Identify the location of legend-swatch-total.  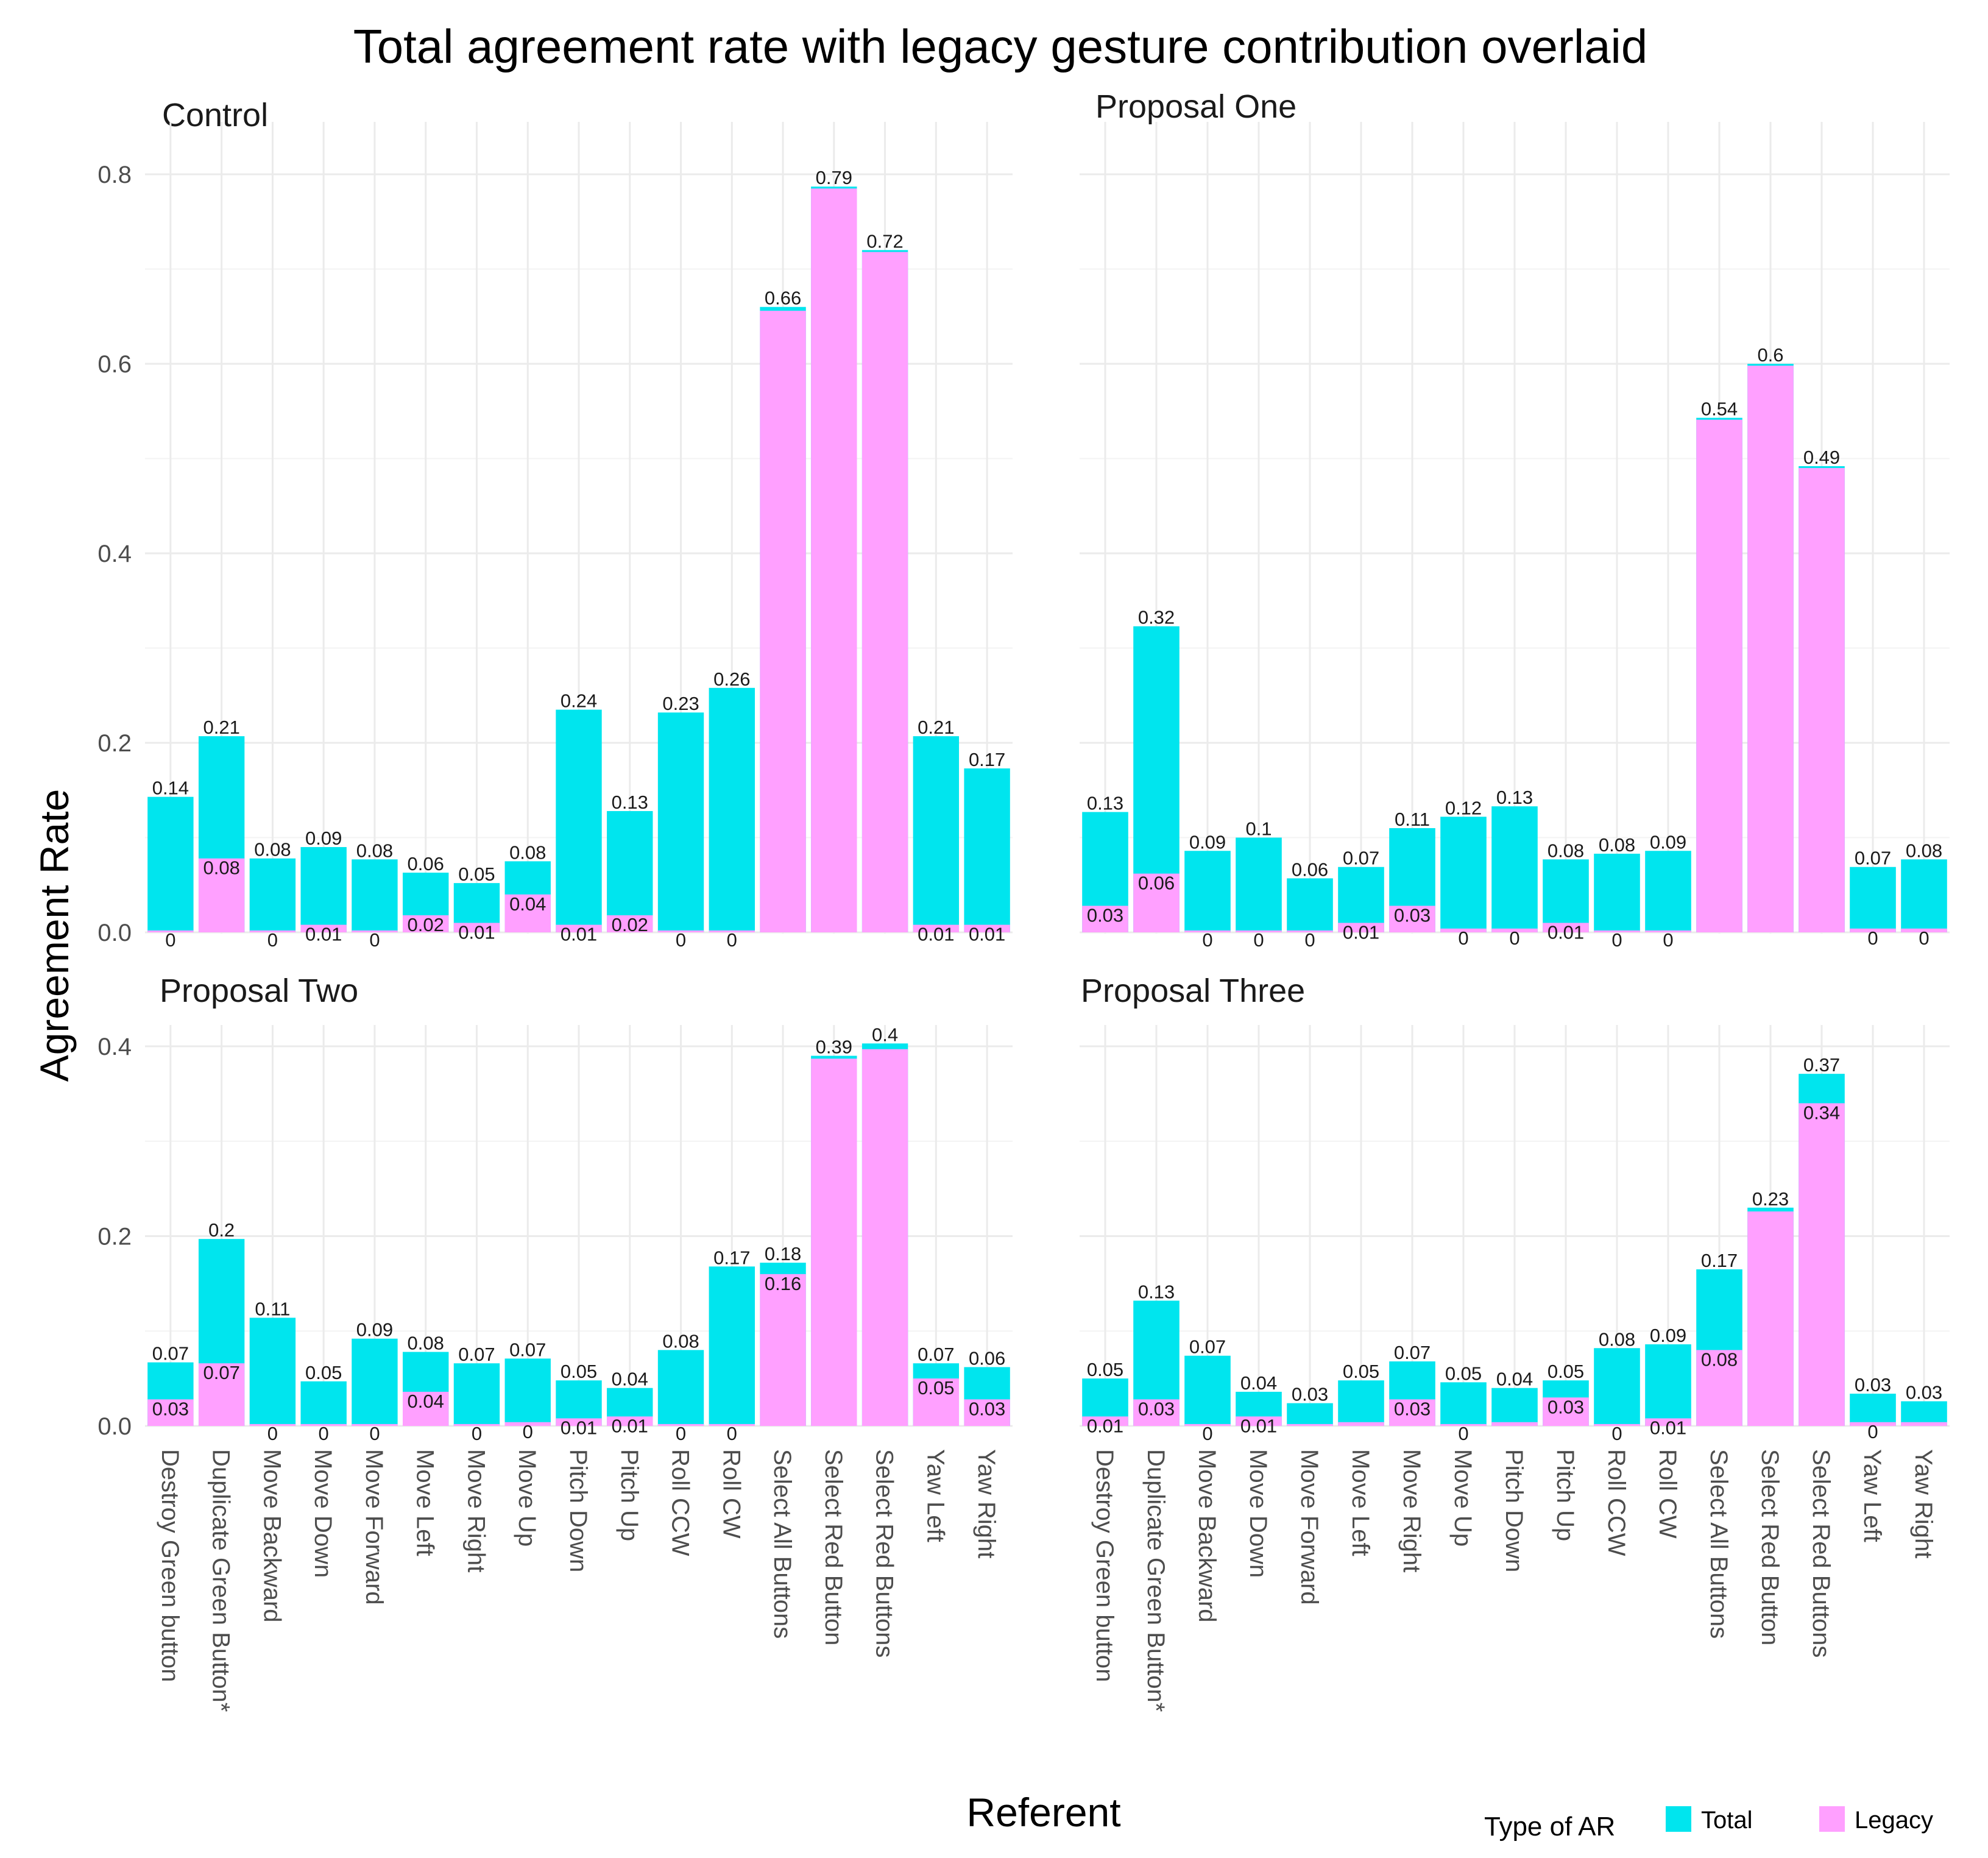
(1678, 1819).